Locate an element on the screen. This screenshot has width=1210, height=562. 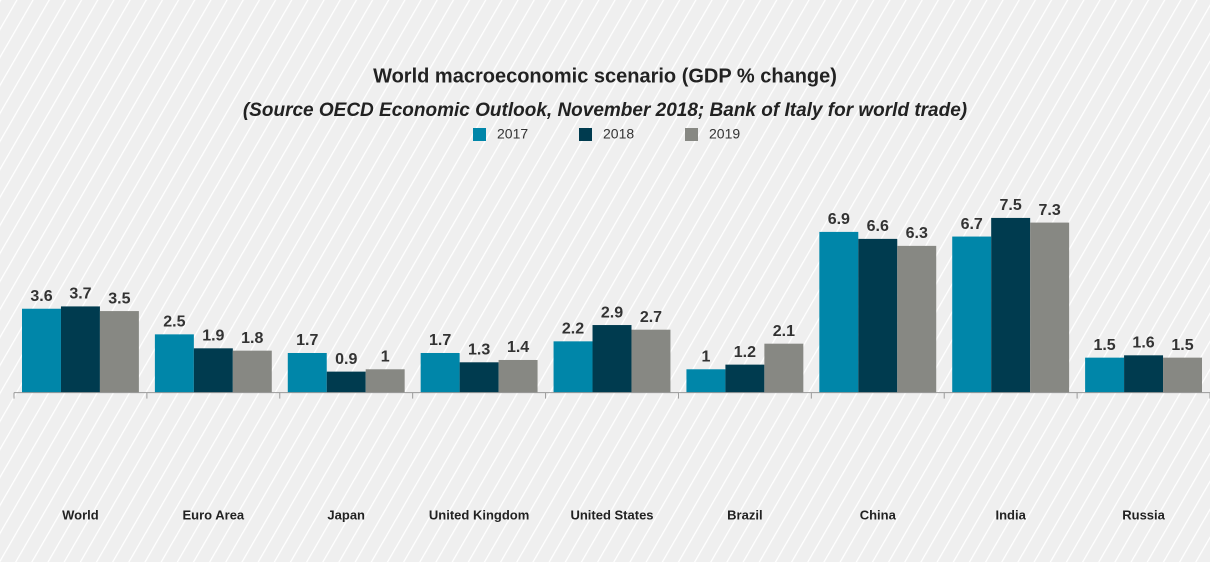
data-label: 1.4 is located at coordinates (518, 347).